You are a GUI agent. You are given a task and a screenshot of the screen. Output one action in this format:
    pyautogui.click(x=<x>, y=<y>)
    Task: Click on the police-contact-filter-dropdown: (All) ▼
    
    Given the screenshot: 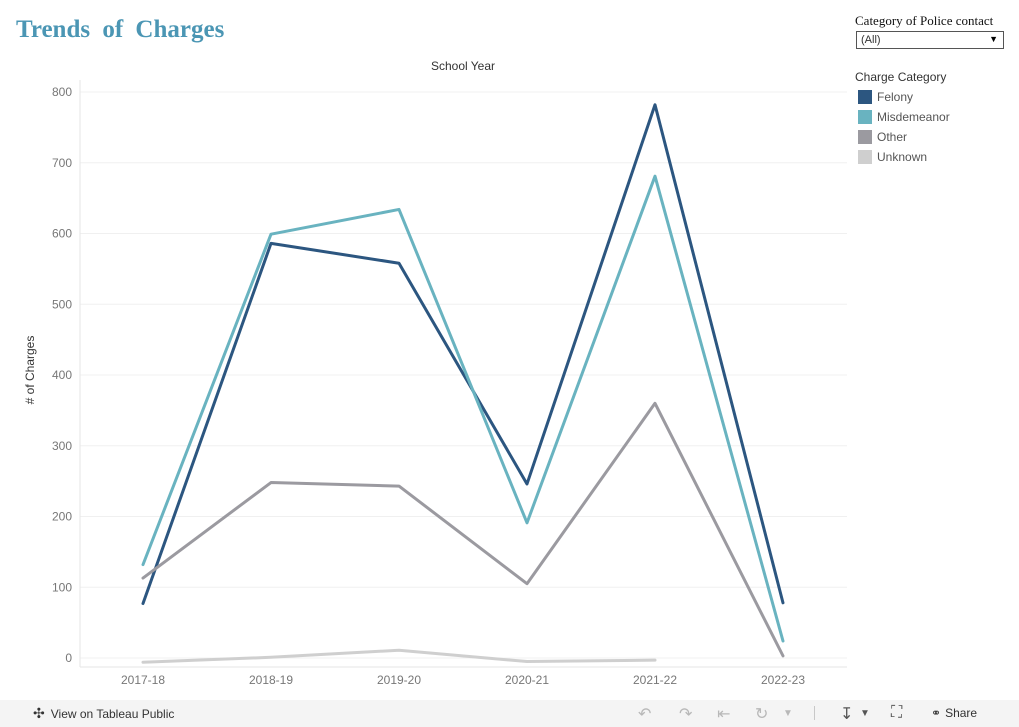 What is the action you would take?
    pyautogui.click(x=930, y=40)
    